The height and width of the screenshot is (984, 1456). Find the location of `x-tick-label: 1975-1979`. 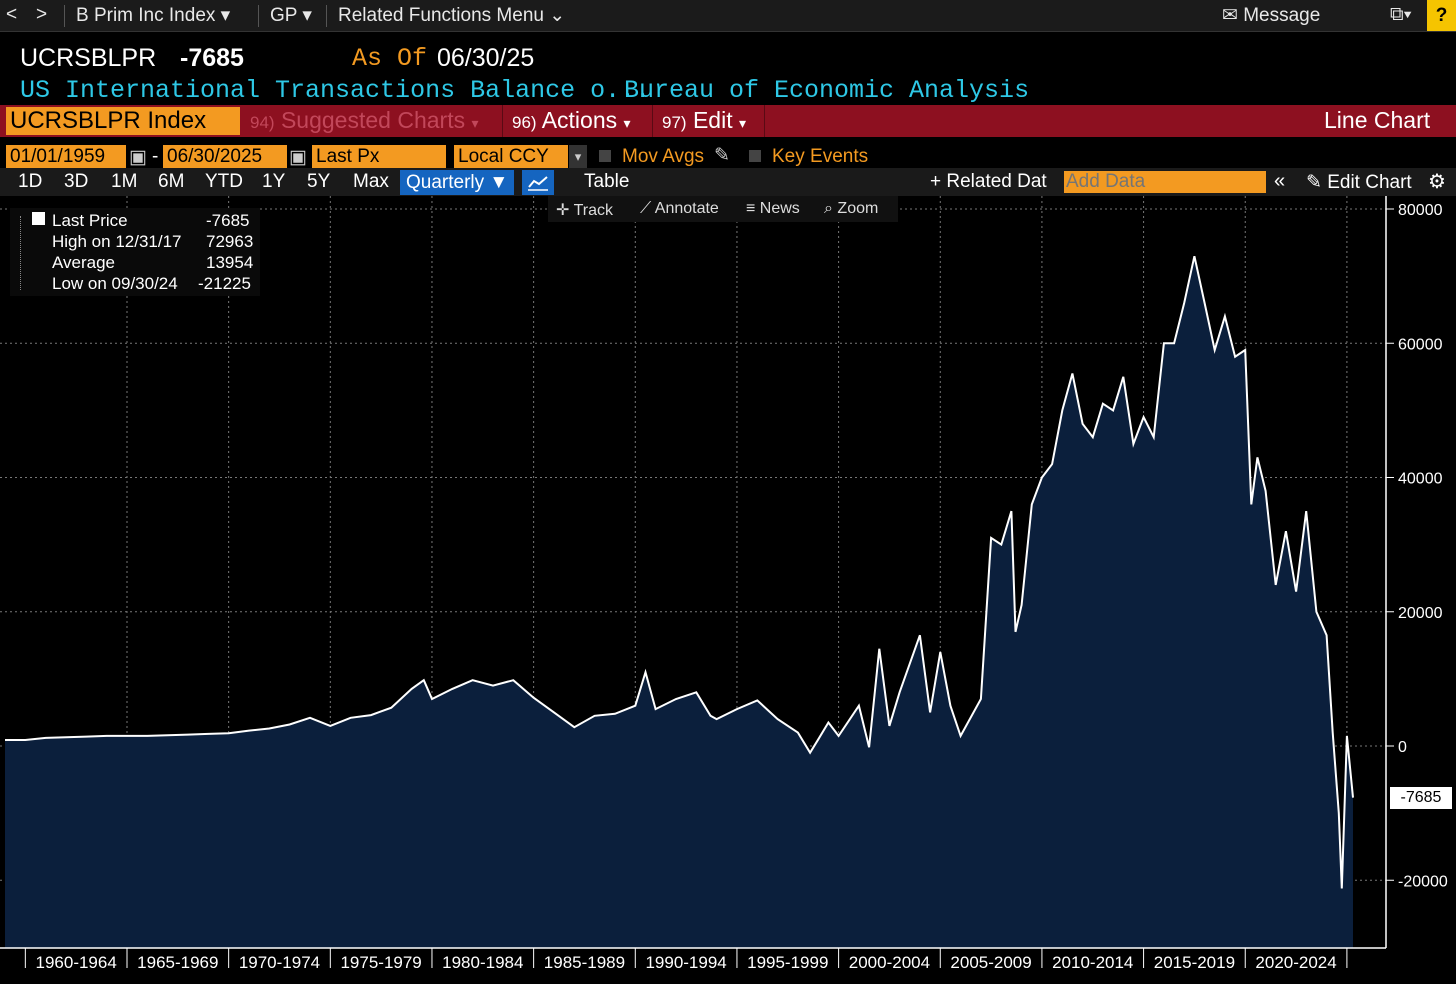

x-tick-label: 1975-1979 is located at coordinates (380, 962).